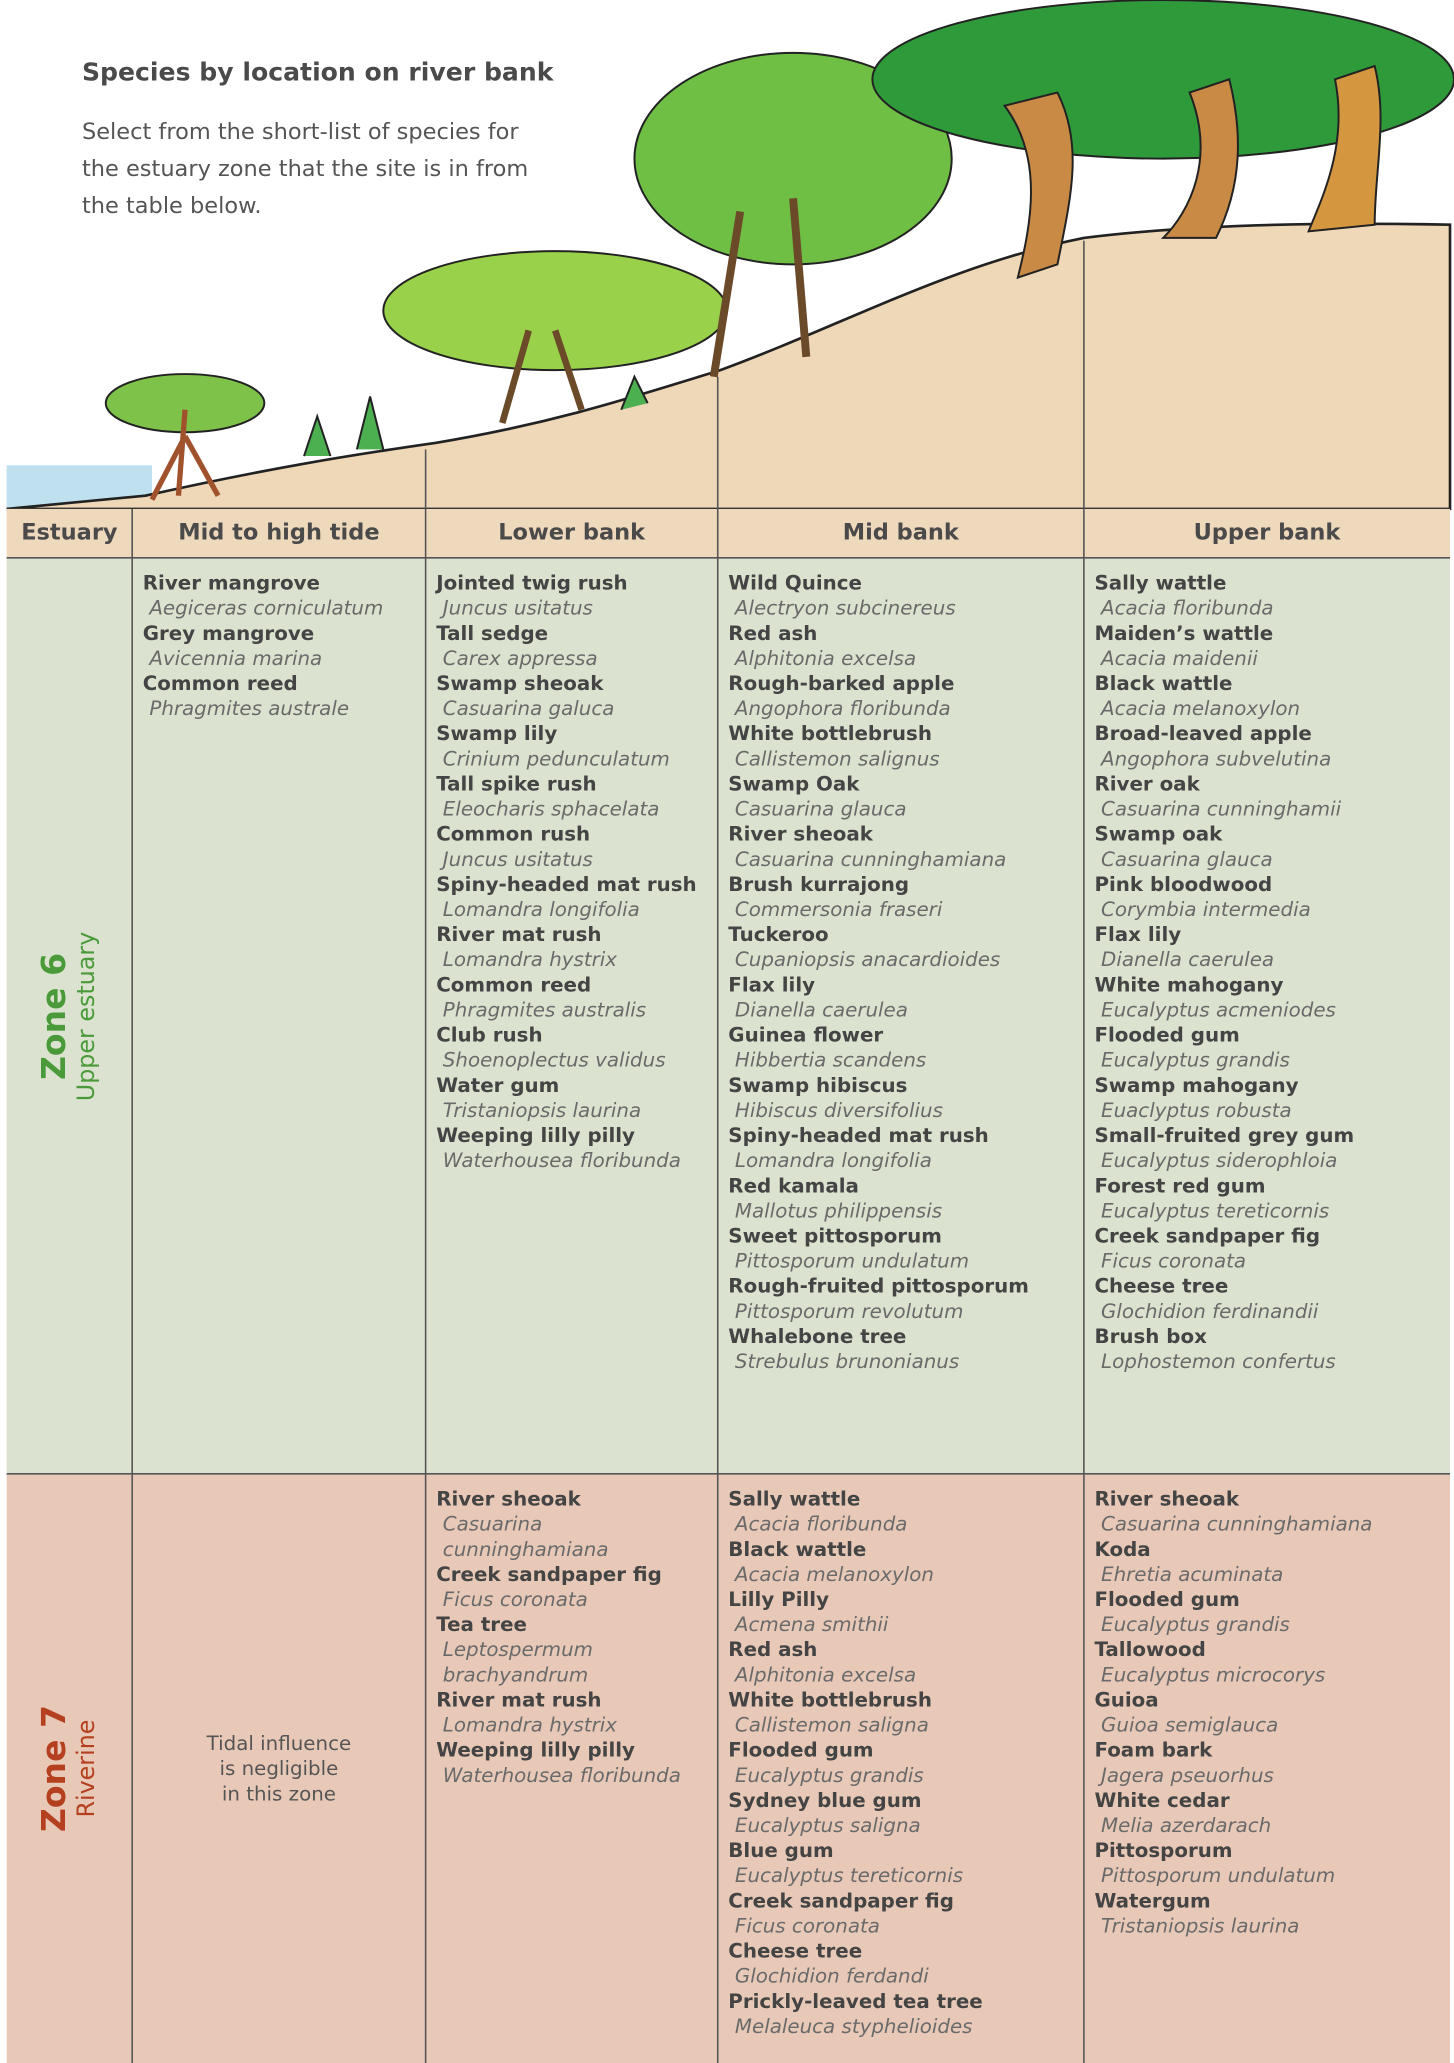 The width and height of the screenshot is (1454, 2063). What do you see at coordinates (1221, 809) in the screenshot?
I see `scientific-name: Casuarina cunninghamii` at bounding box center [1221, 809].